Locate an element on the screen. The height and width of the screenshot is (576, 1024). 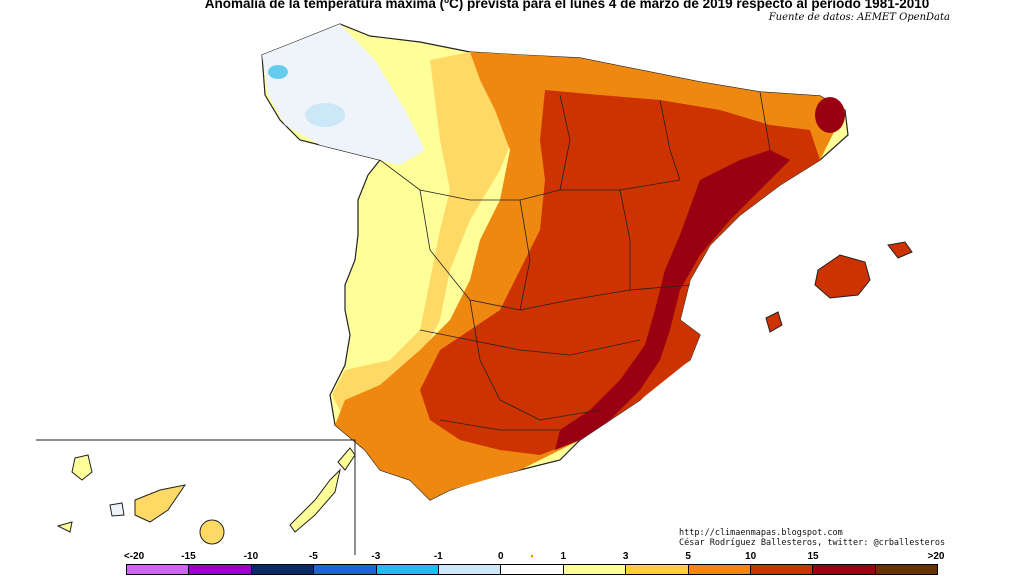
orange-belt is located at coordinates (426, 241).